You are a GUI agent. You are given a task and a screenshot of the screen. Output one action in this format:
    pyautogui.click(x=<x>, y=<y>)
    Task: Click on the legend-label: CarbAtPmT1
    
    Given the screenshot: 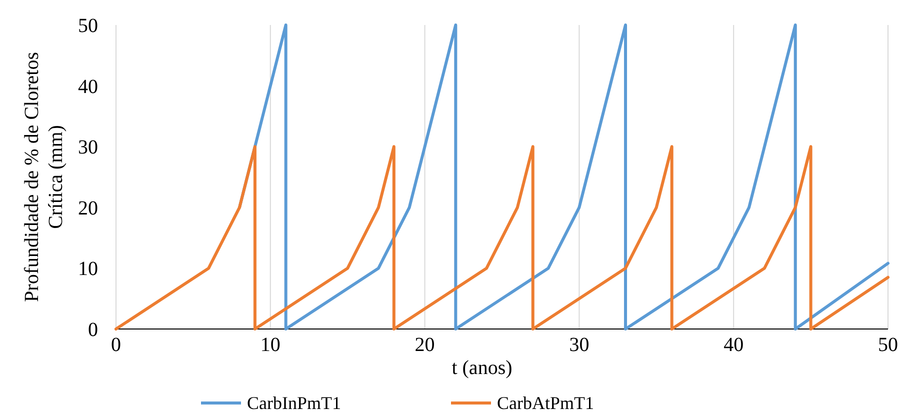 What is the action you would take?
    pyautogui.click(x=545, y=403)
    